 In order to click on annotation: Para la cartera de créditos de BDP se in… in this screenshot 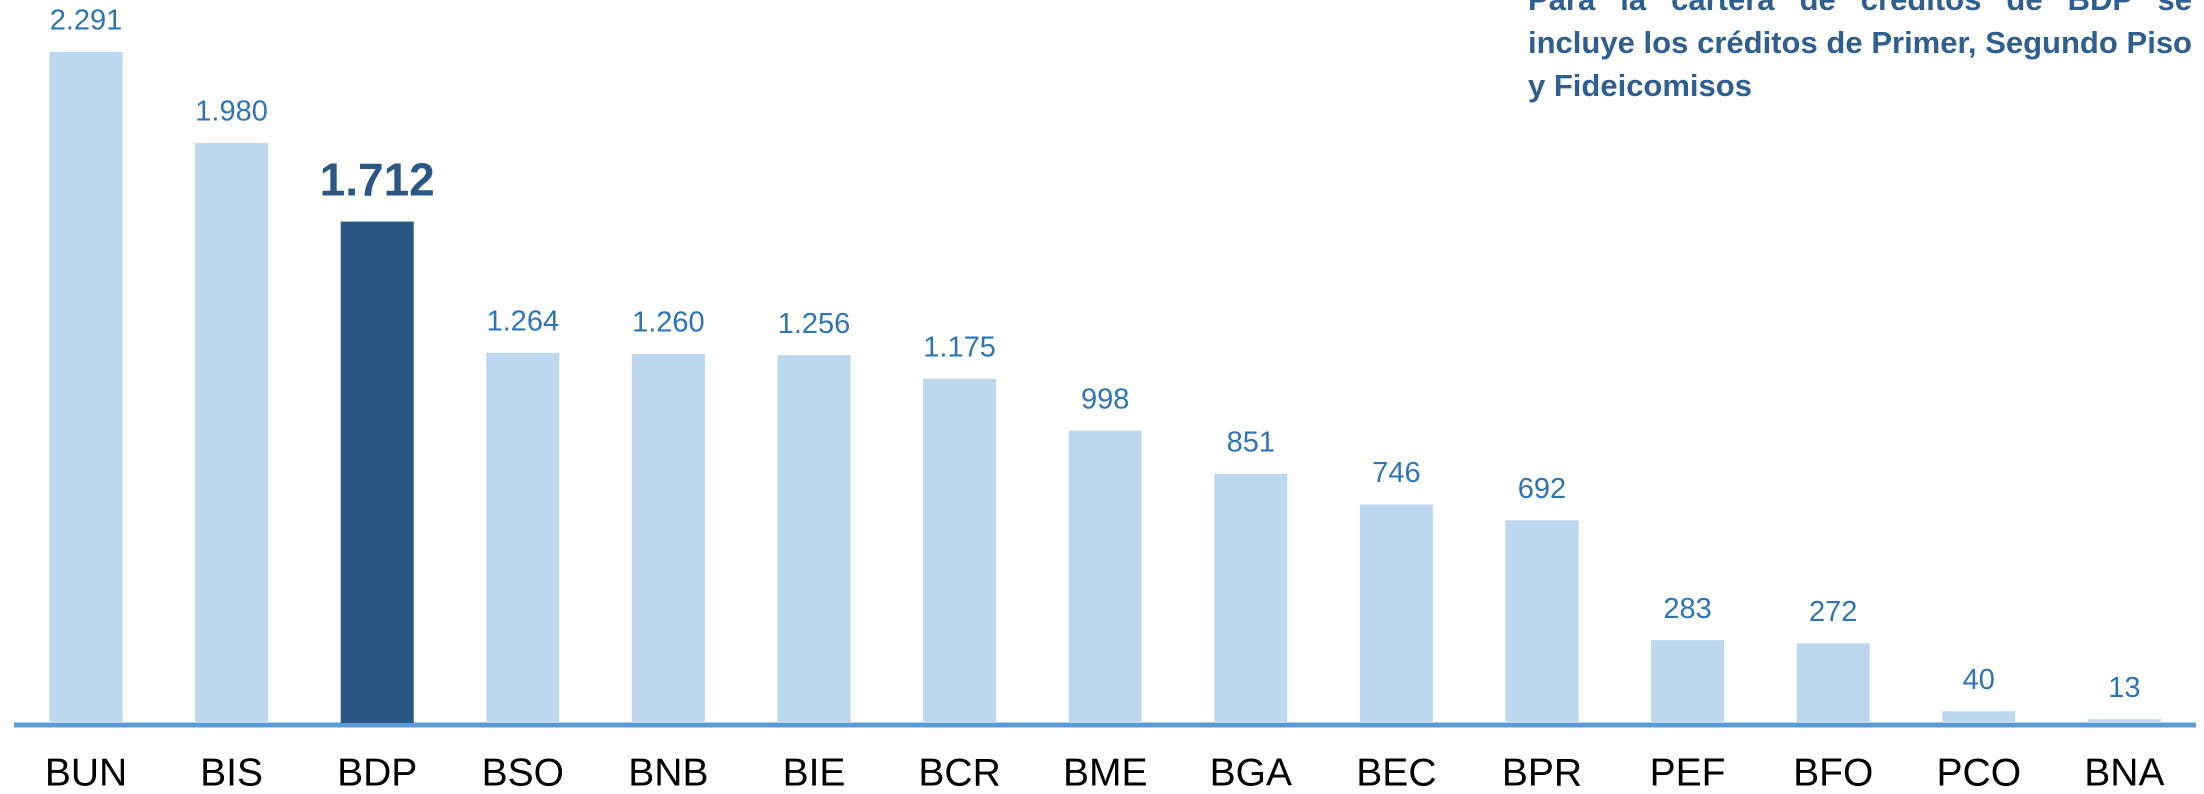, I will do `click(1860, 51)`.